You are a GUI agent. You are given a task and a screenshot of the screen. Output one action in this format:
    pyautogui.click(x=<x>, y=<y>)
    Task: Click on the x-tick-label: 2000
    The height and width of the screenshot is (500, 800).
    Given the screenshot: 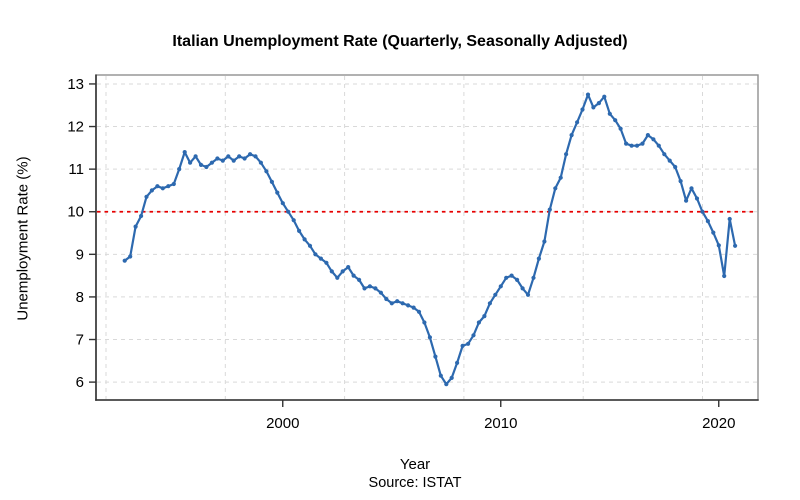 What is the action you would take?
    pyautogui.click(x=282, y=423)
    